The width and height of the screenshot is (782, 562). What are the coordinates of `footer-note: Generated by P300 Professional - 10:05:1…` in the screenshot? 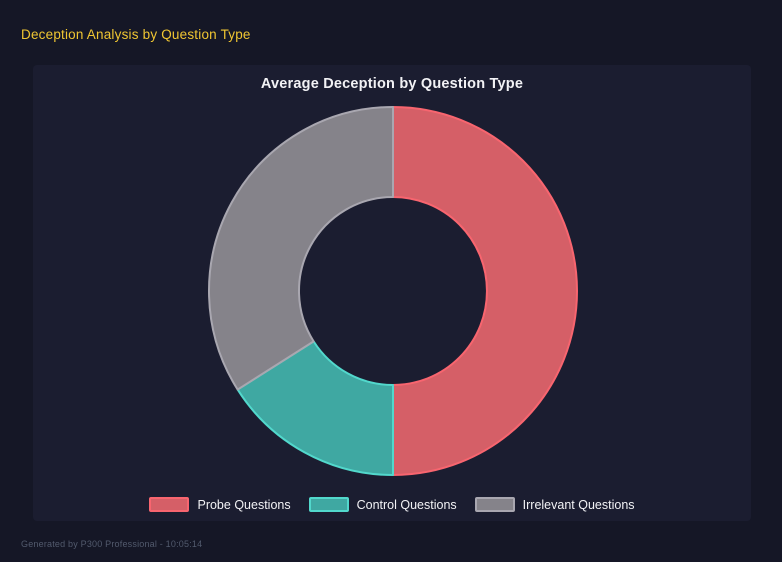 It's located at (112, 544).